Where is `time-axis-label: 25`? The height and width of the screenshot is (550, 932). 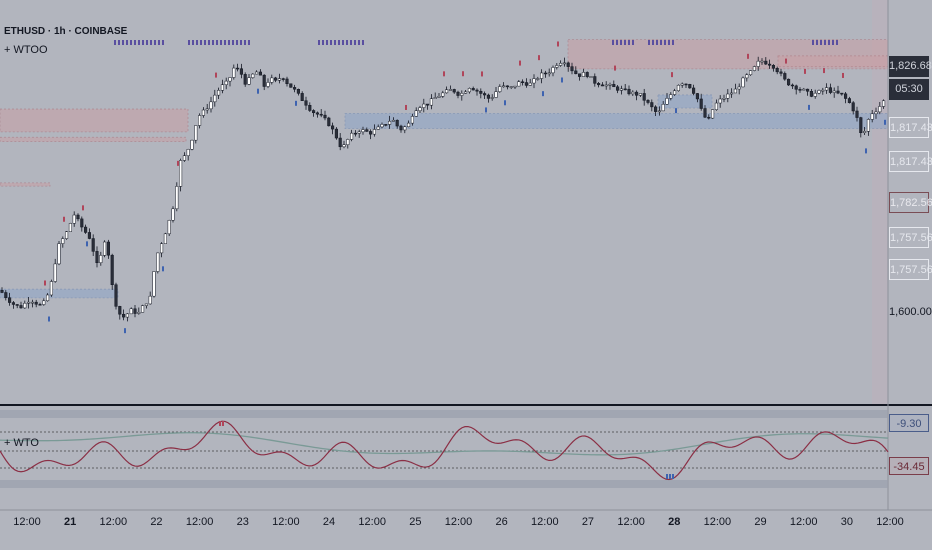
time-axis-label: 25 is located at coordinates (415, 522).